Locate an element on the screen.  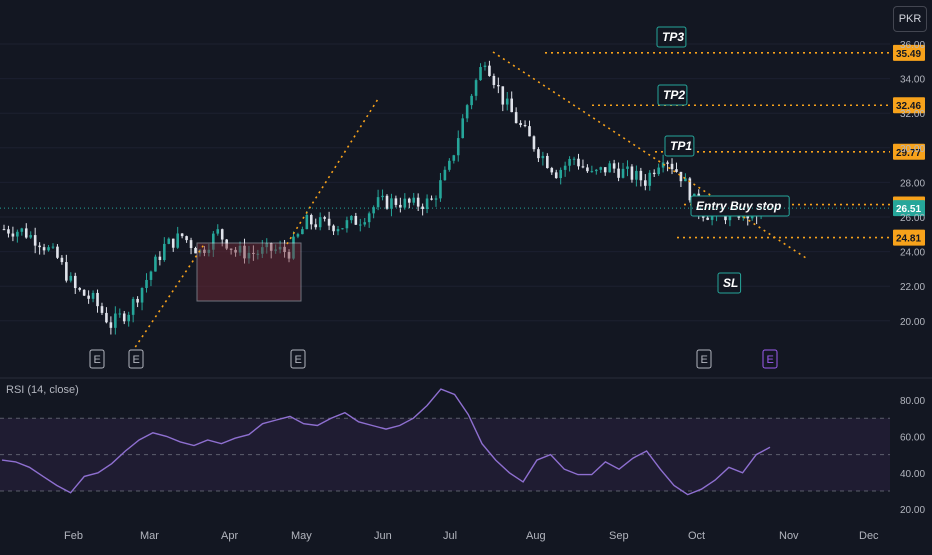
price-y-tick: 20.00 is located at coordinates (912, 322).